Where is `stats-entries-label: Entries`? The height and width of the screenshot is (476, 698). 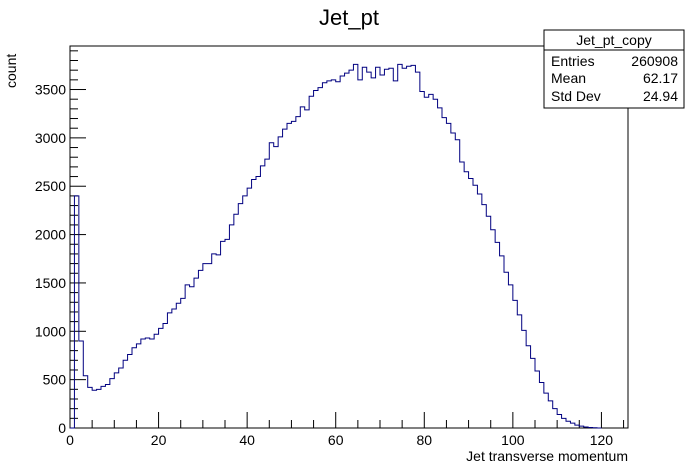 stats-entries-label: Entries is located at coordinates (573, 61).